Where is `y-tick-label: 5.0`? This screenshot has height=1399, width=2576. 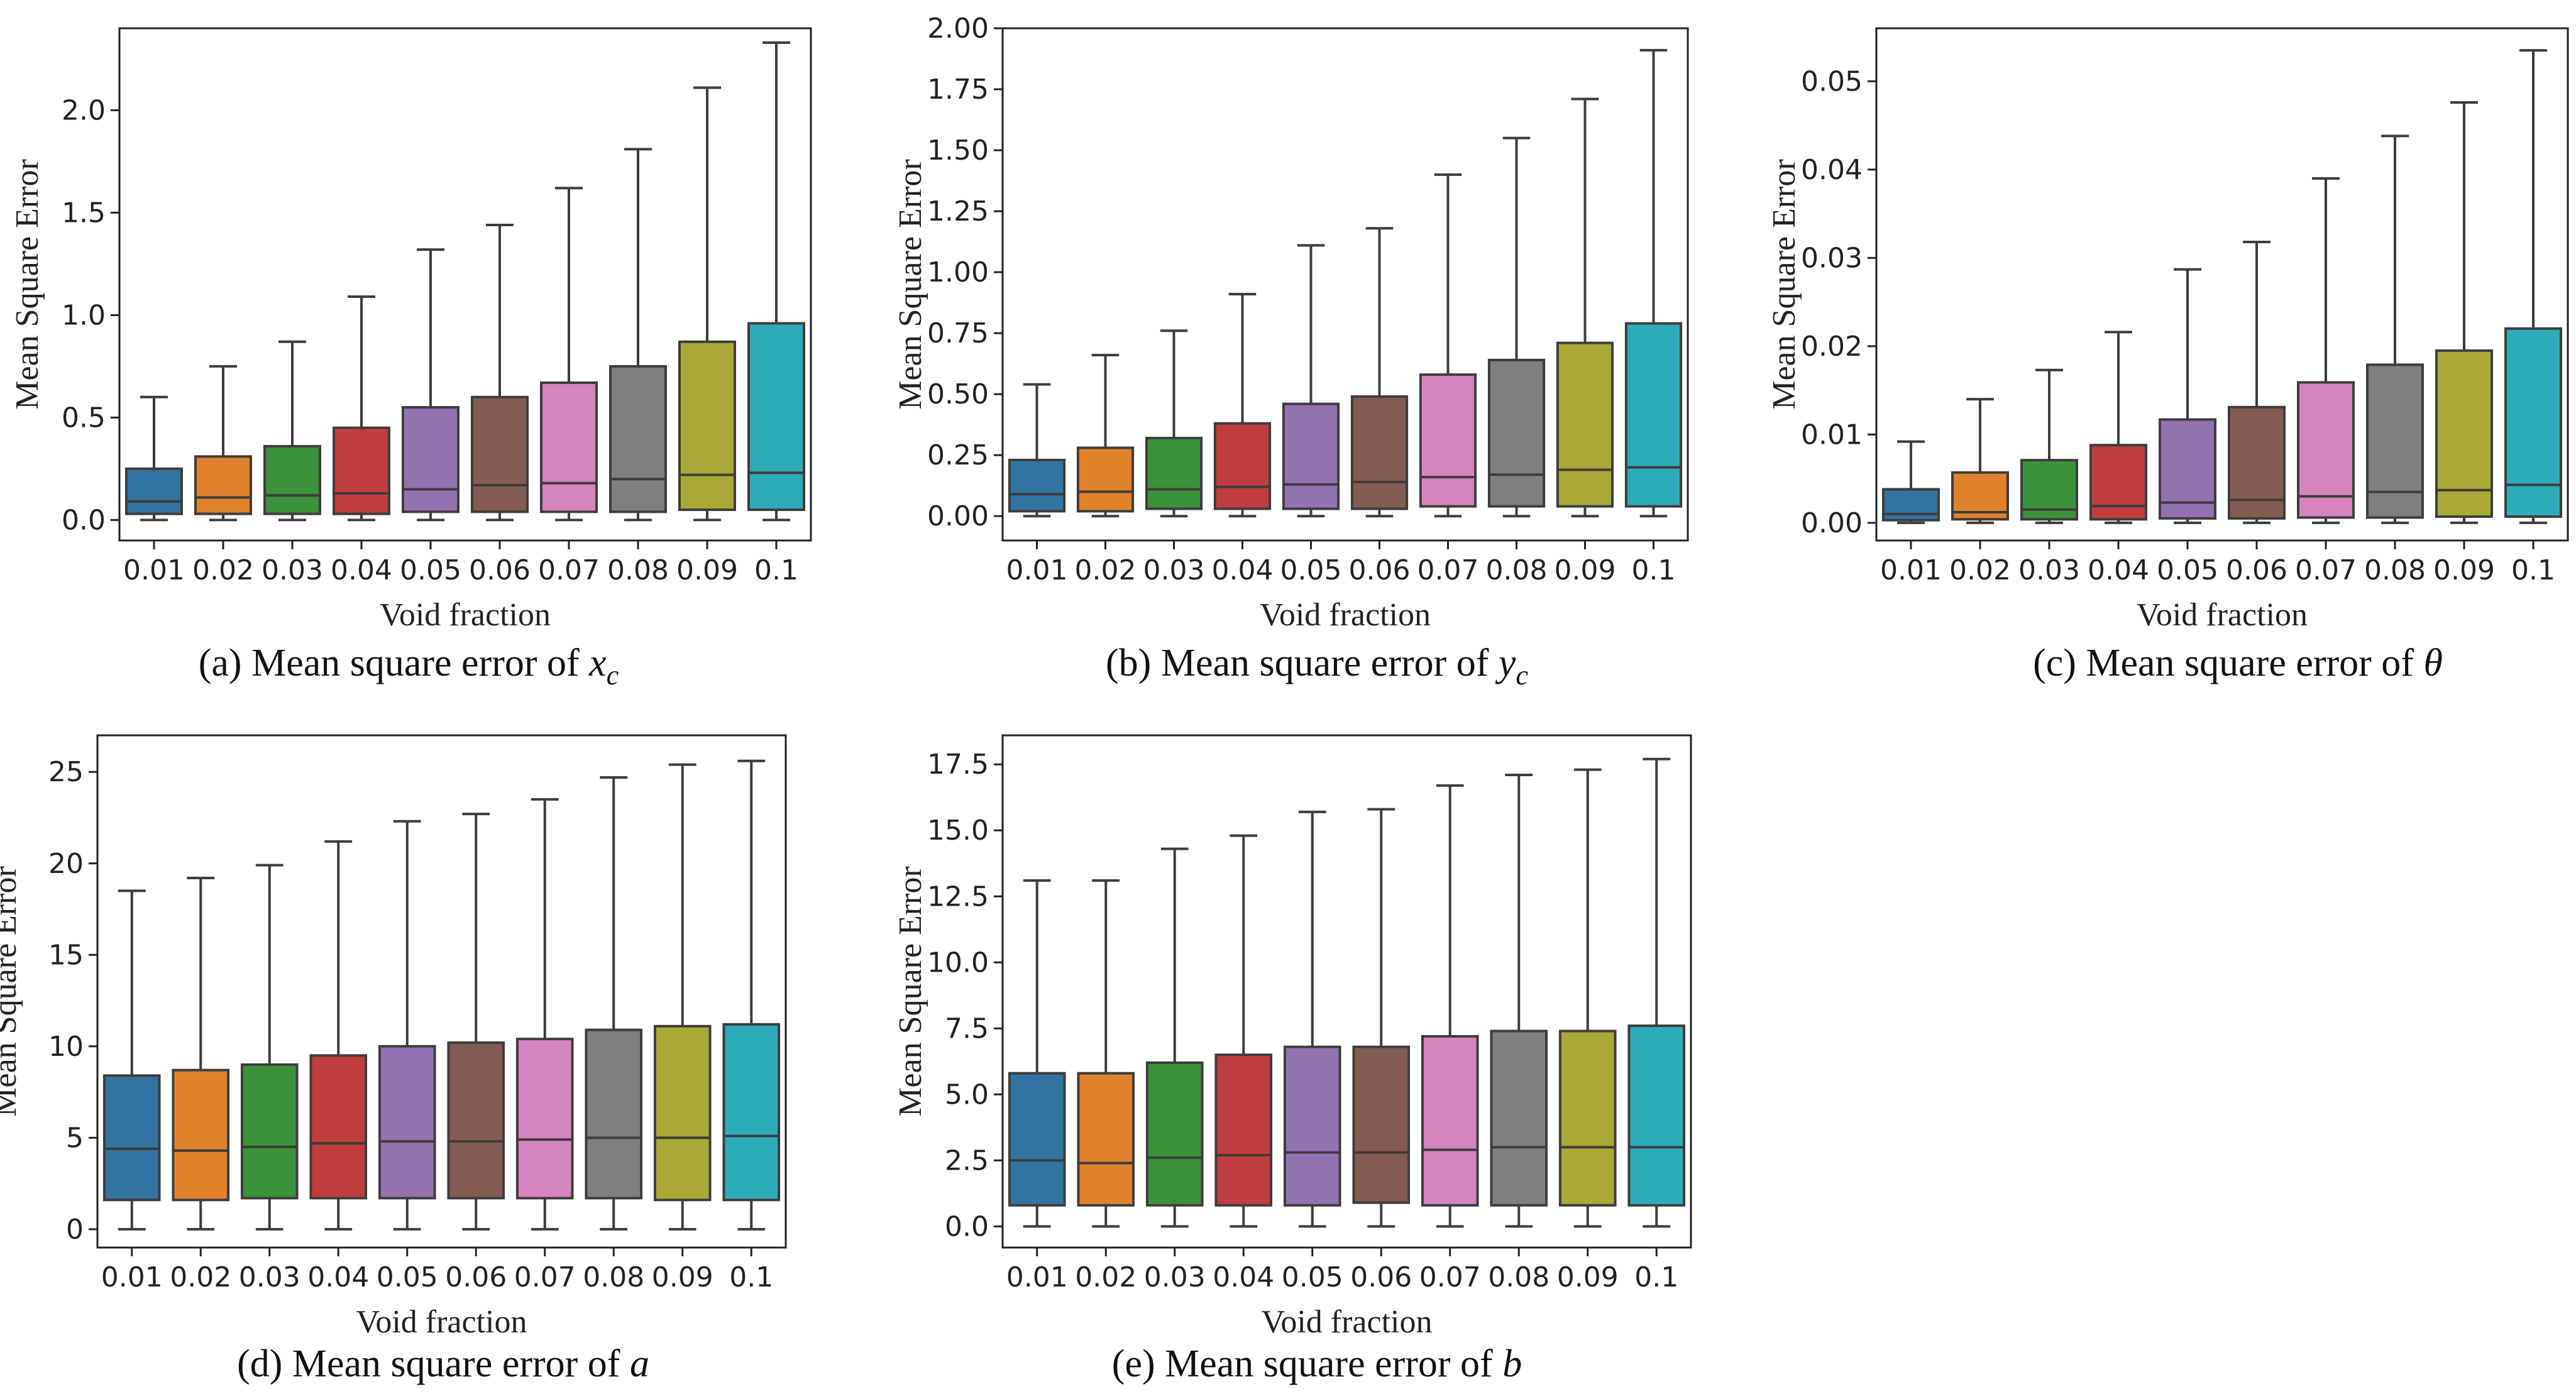 y-tick-label: 5.0 is located at coordinates (967, 1094).